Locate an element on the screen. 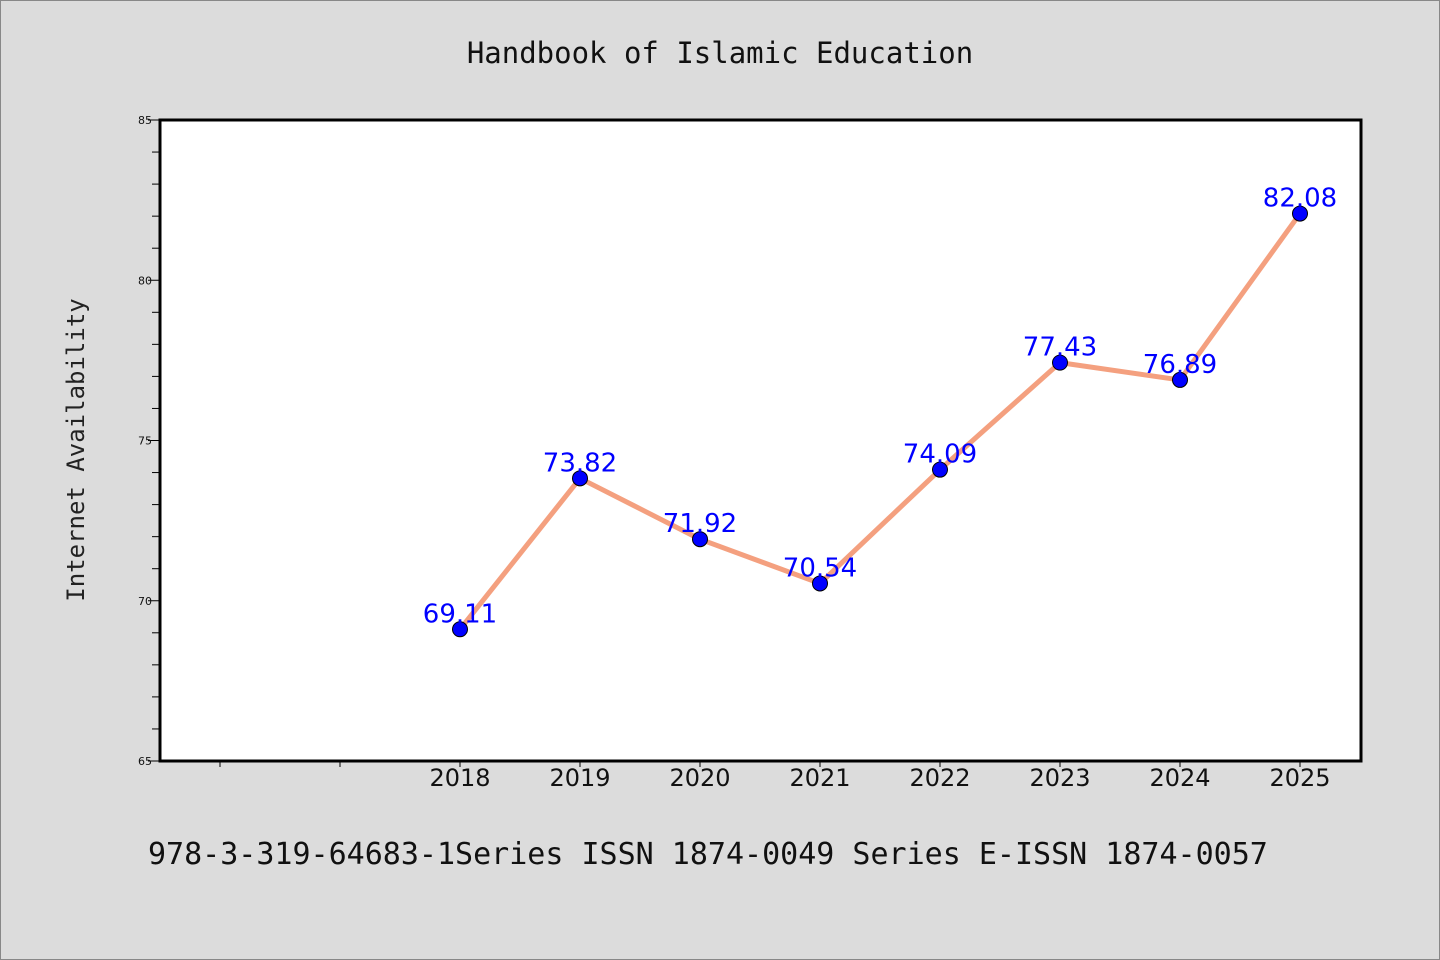 This screenshot has width=1440, height=960. data-label: 77.43 is located at coordinates (1060, 348).